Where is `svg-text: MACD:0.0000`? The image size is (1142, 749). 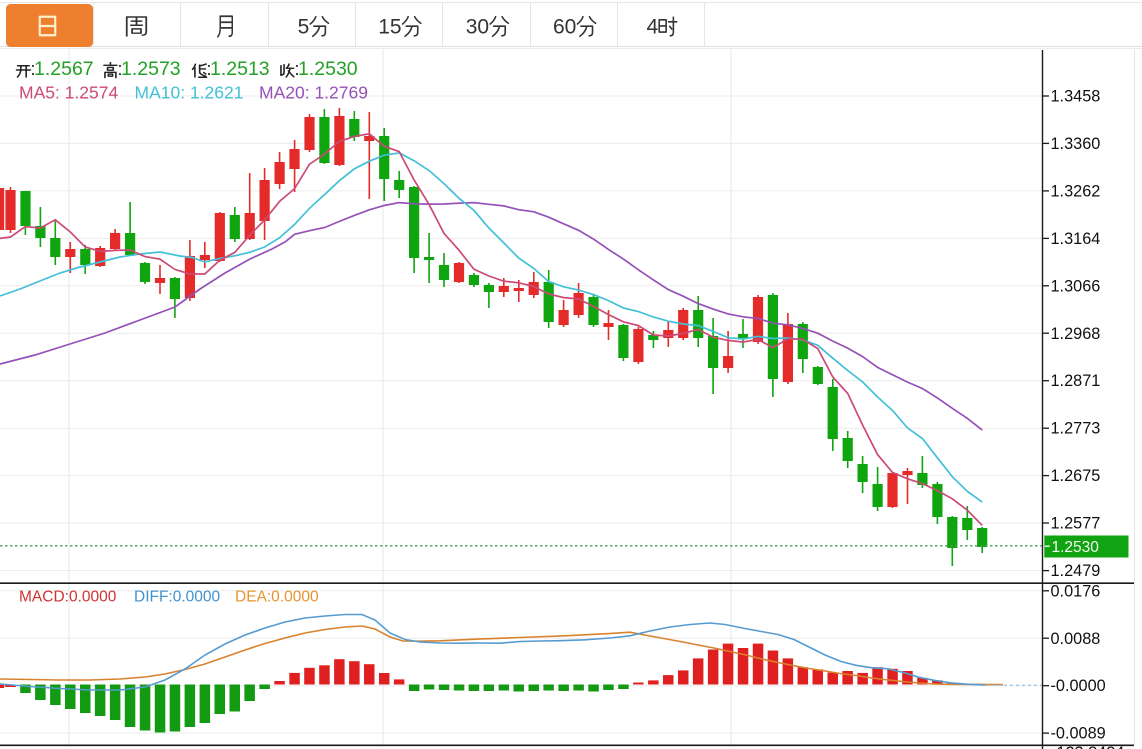 svg-text: MACD:0.0000 is located at coordinates (68, 597).